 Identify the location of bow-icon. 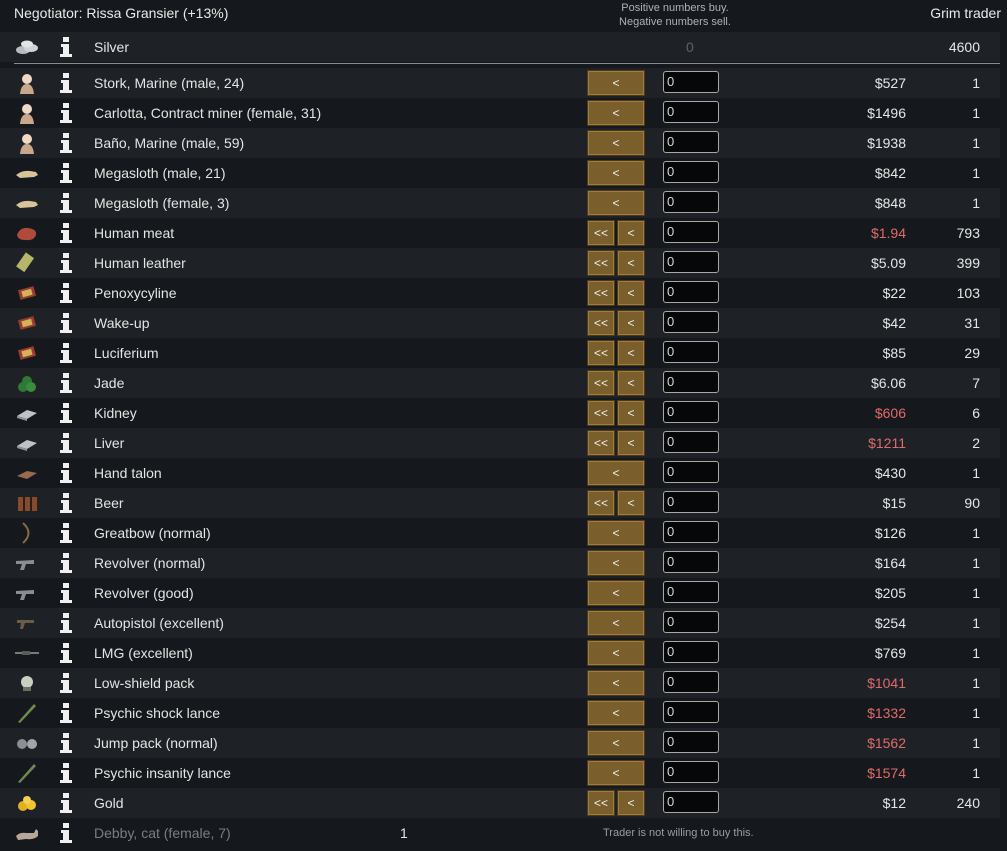
(26, 533).